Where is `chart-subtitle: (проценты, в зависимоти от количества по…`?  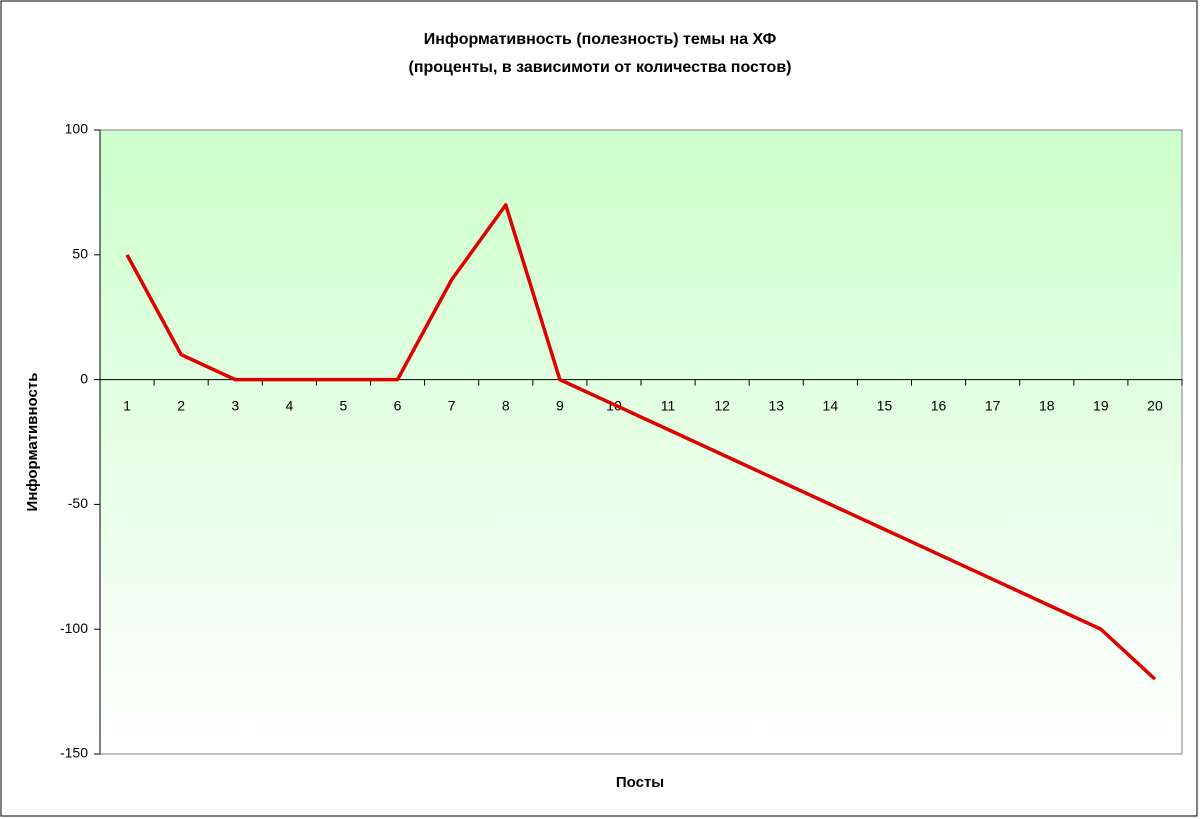
chart-subtitle: (проценты, в зависимоти от количества по… is located at coordinates (600, 67).